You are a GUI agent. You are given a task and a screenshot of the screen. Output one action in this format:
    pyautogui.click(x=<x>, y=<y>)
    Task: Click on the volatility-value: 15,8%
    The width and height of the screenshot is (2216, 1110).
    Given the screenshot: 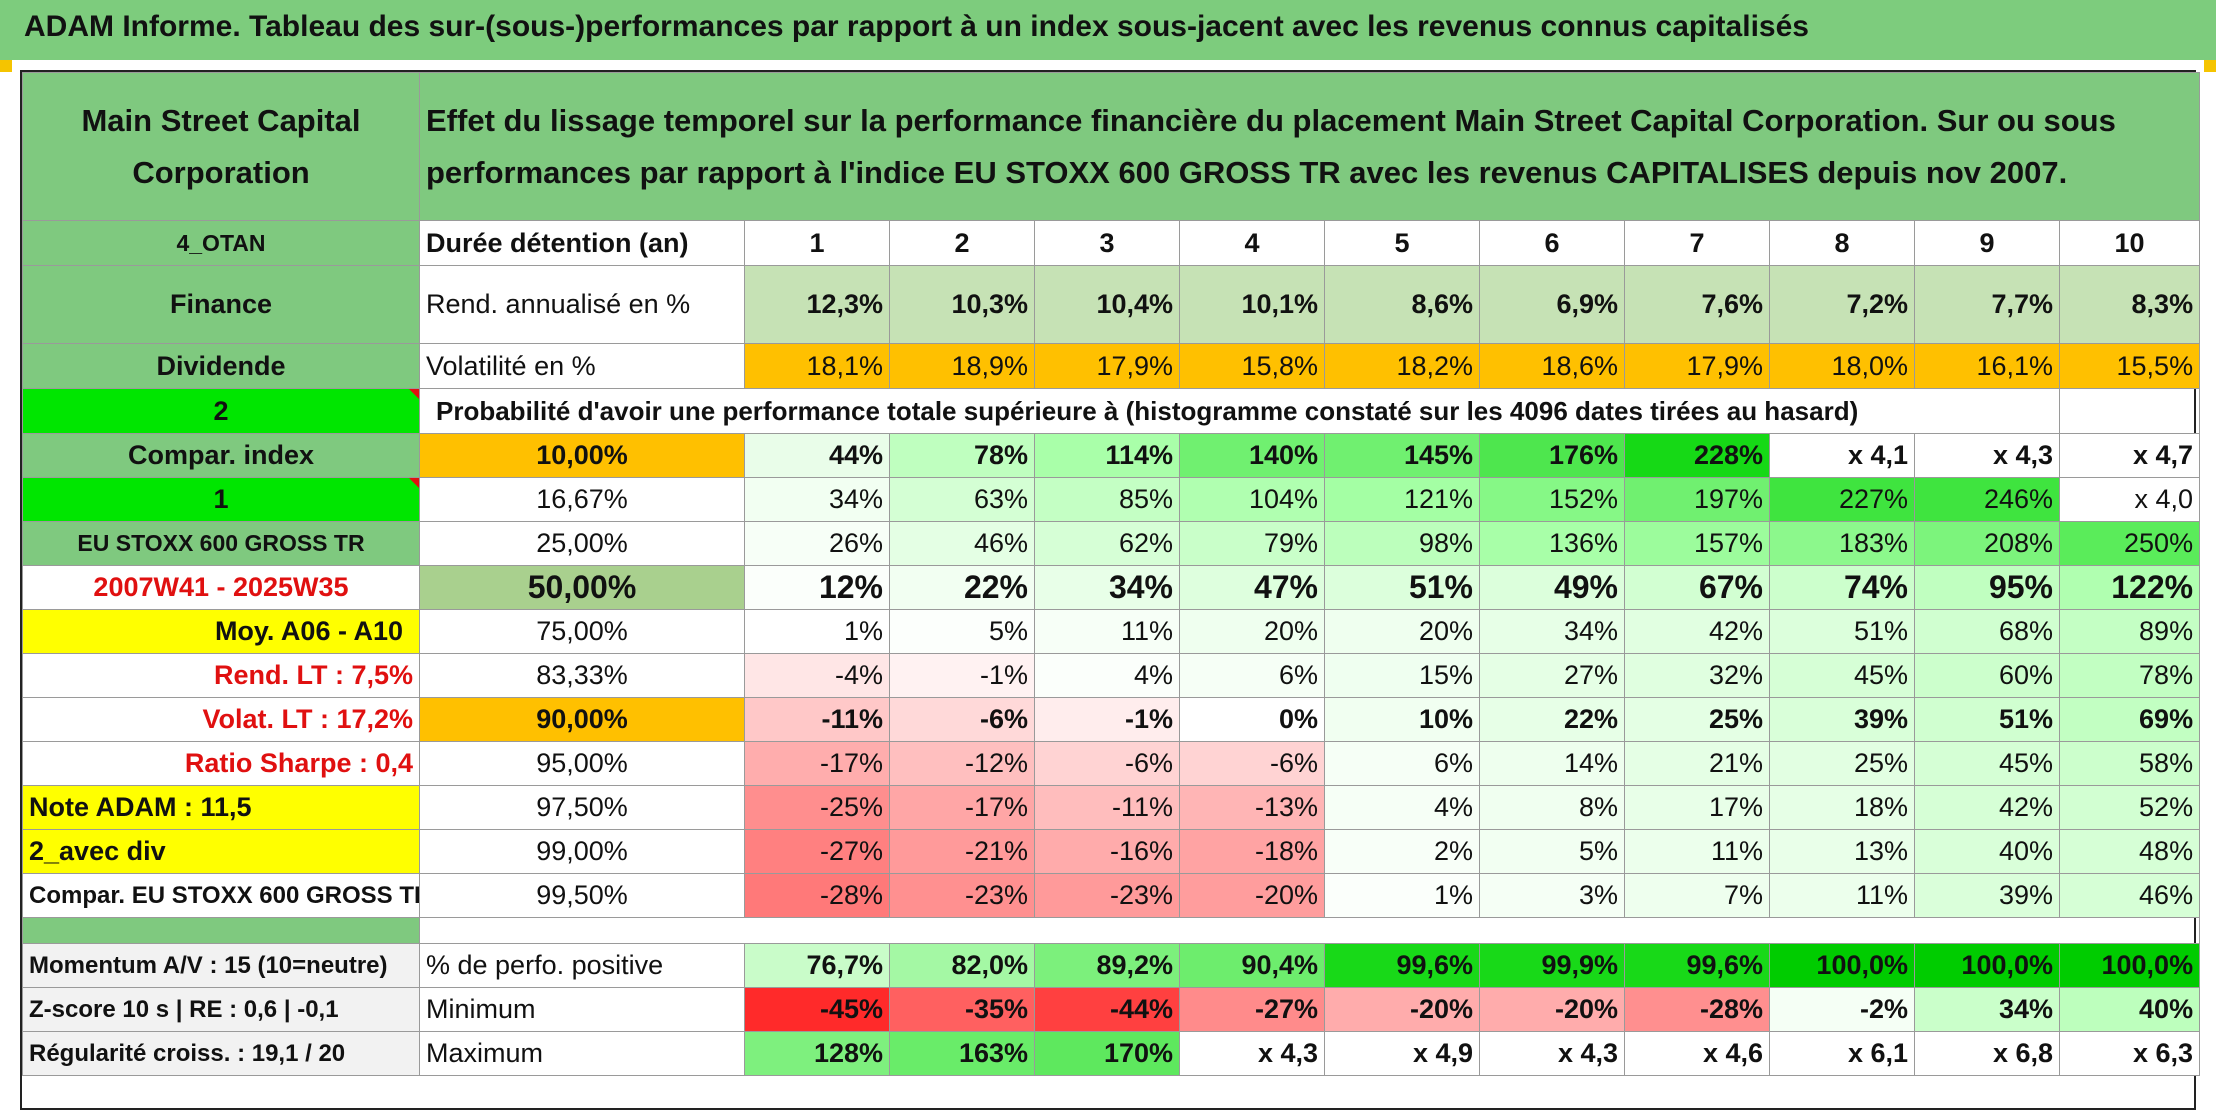 What is the action you would take?
    pyautogui.click(x=1252, y=366)
    